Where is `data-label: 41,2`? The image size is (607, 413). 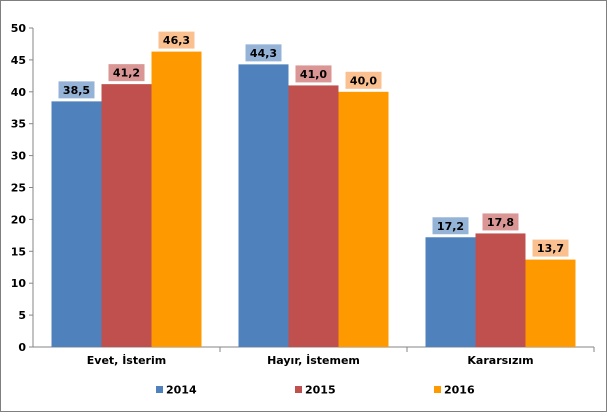 data-label: 41,2 is located at coordinates (126, 73).